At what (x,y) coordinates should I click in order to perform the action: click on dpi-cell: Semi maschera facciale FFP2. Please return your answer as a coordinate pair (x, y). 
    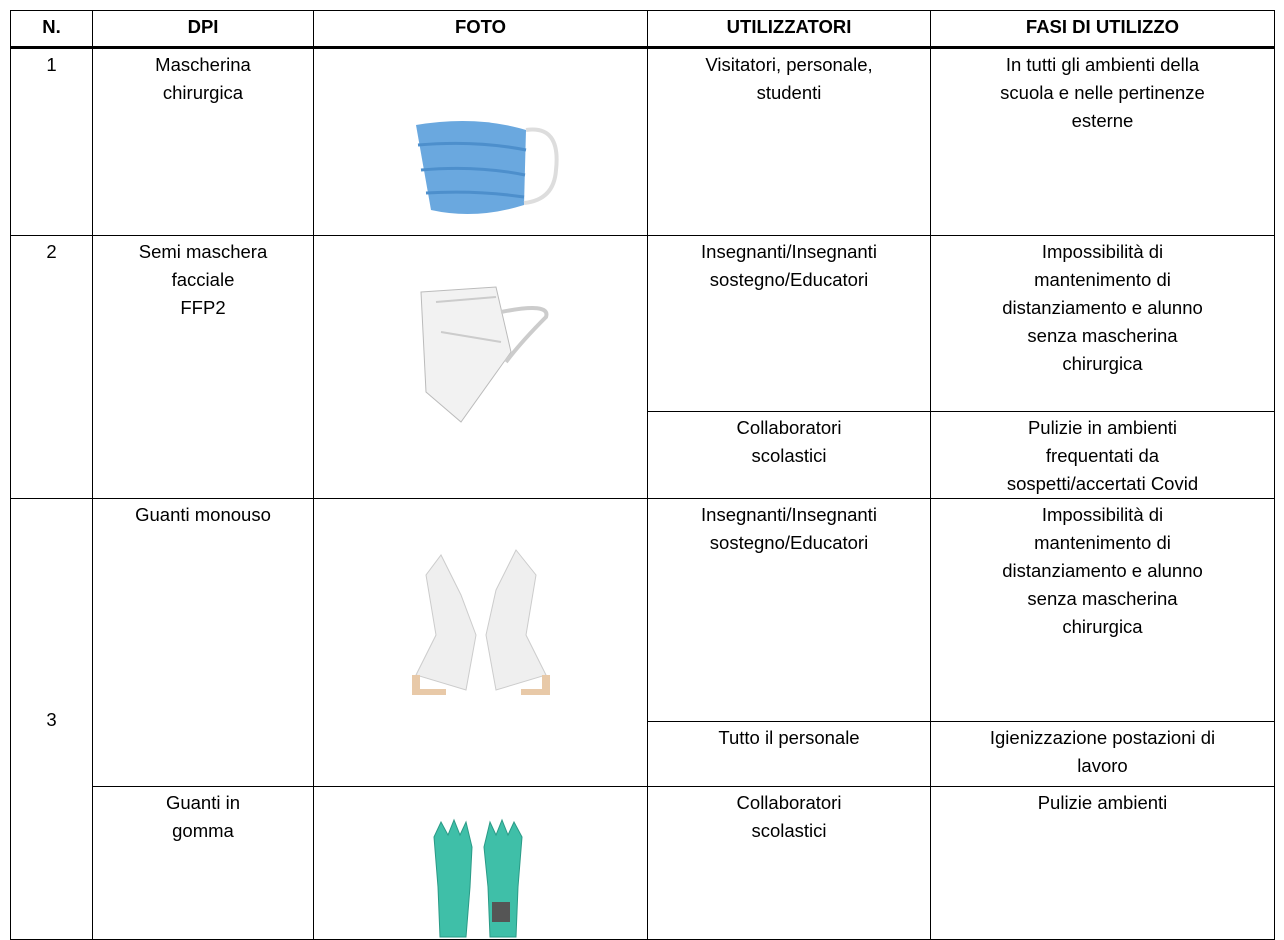
    Looking at the image, I should click on (203, 367).